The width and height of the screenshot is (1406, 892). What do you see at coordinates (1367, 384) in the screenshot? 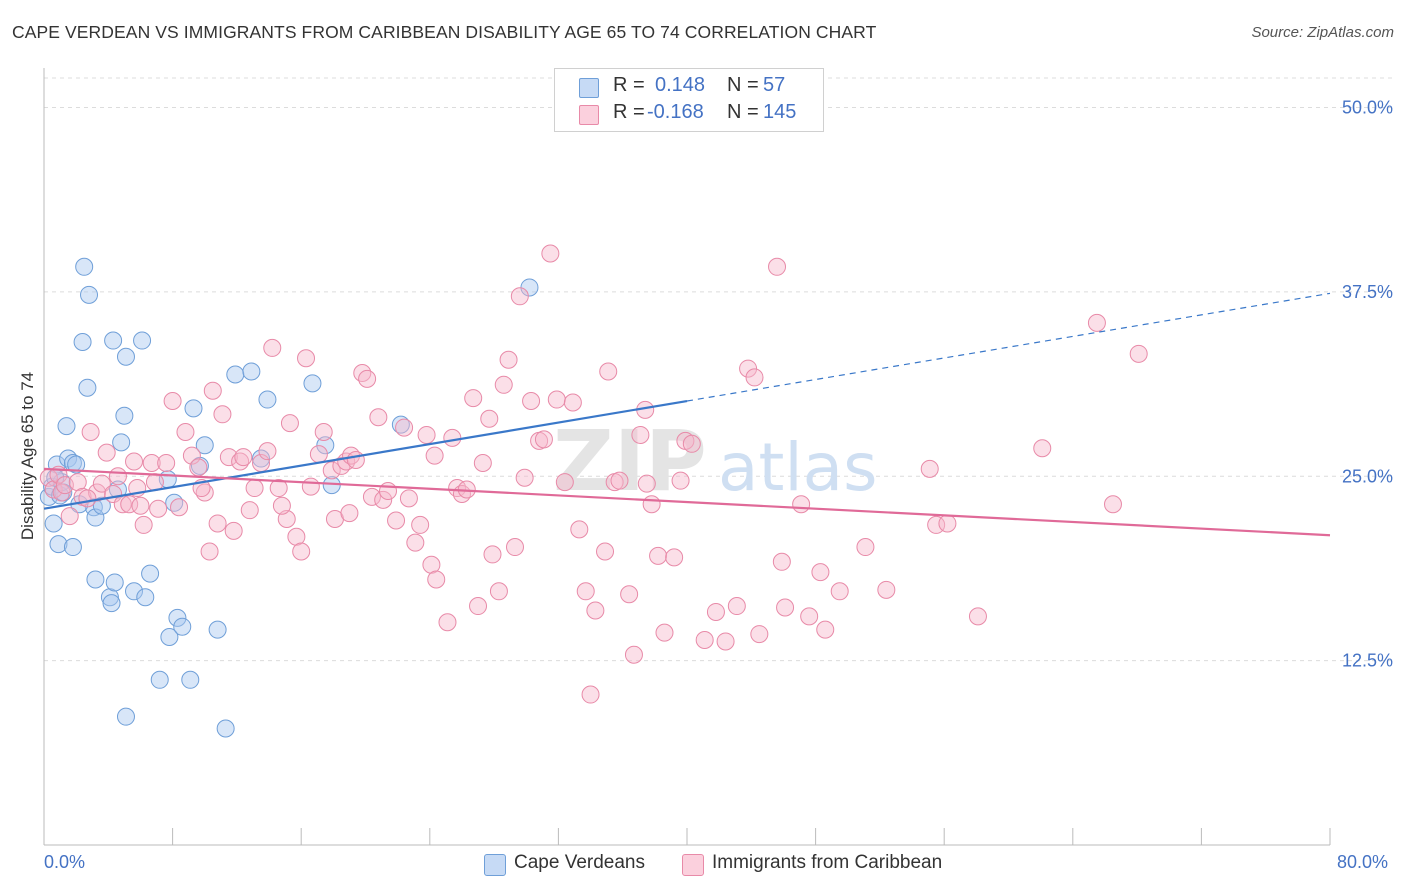
I see `y-tick-labels: 12.5% 25.0% 37.5% 50.0%` at bounding box center [1367, 384].